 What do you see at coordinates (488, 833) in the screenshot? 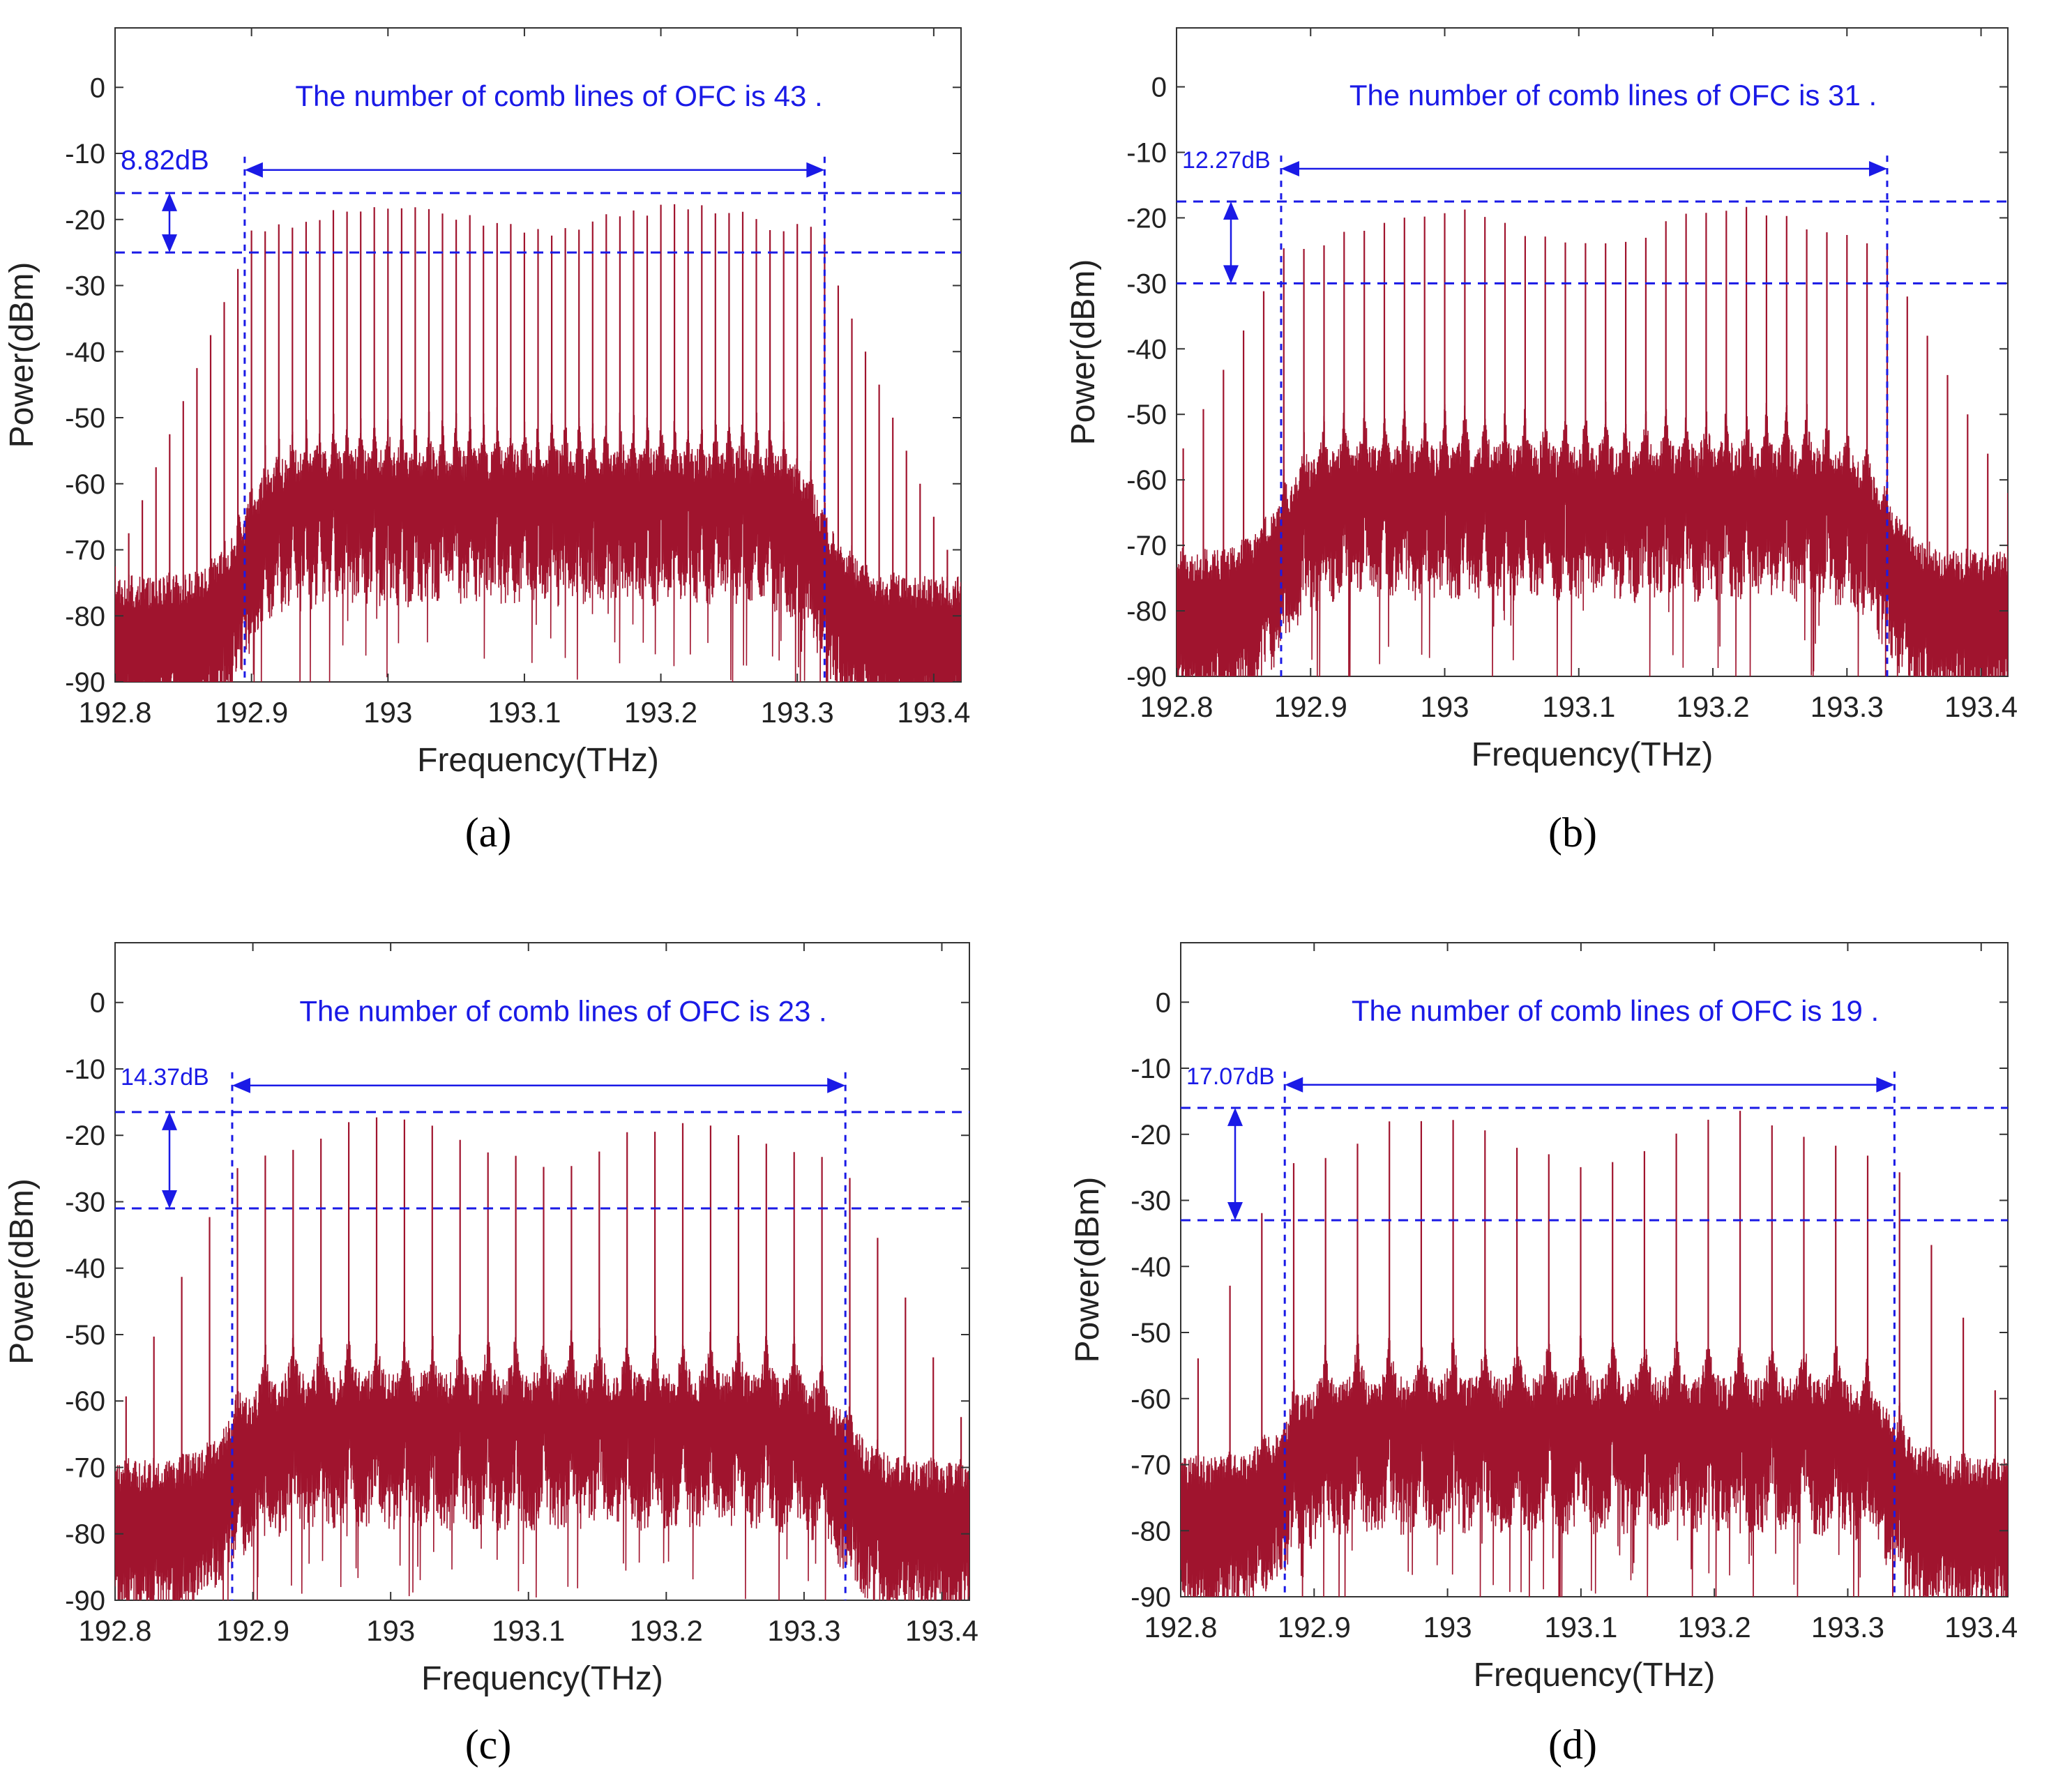
I see `caption-a: (a)` at bounding box center [488, 833].